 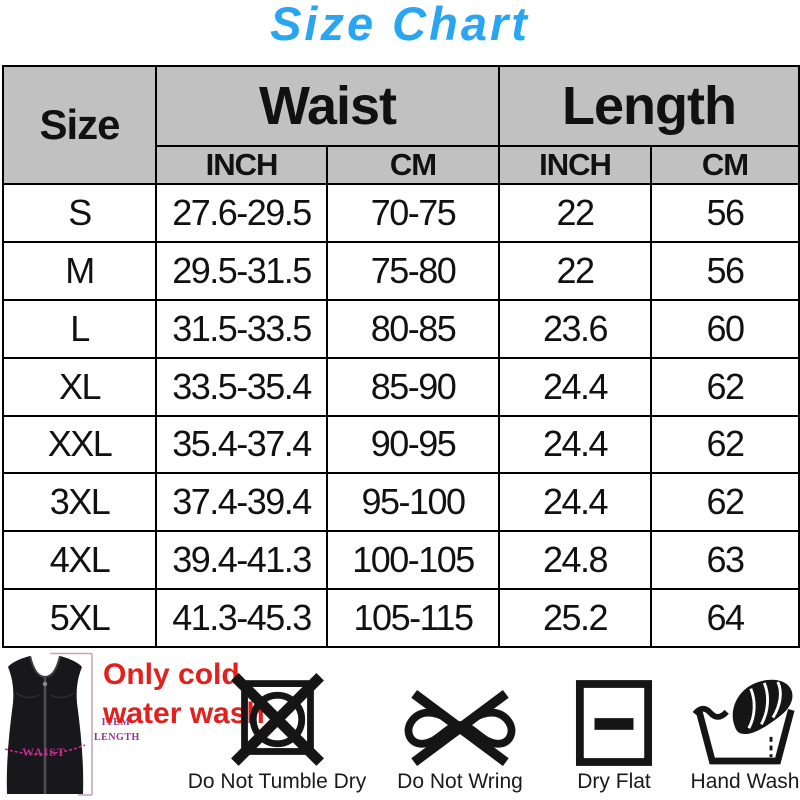 What do you see at coordinates (460, 781) in the screenshot?
I see `care-label: Do Not Wring` at bounding box center [460, 781].